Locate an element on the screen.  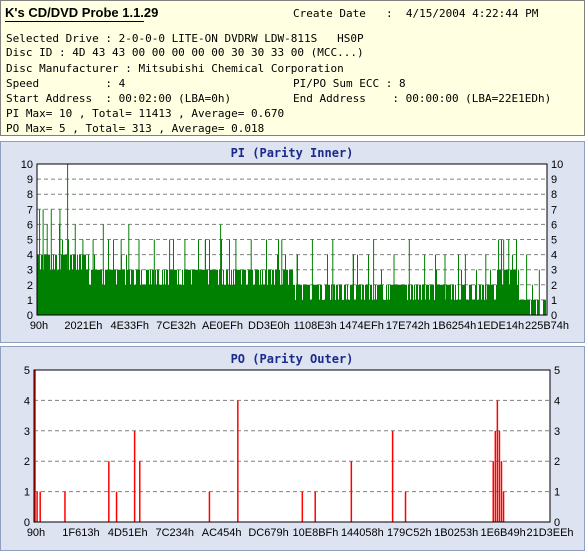
pi-ytick-right: 2 is located at coordinates (554, 286).